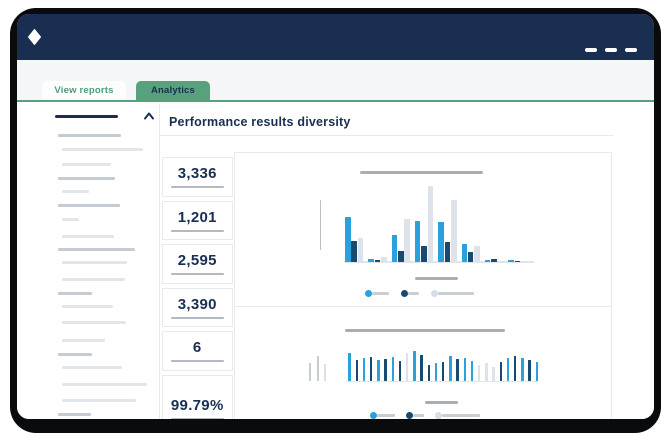 This screenshot has height=437, width=671. I want to click on chart2-xlabel-placeholder, so click(441, 402).